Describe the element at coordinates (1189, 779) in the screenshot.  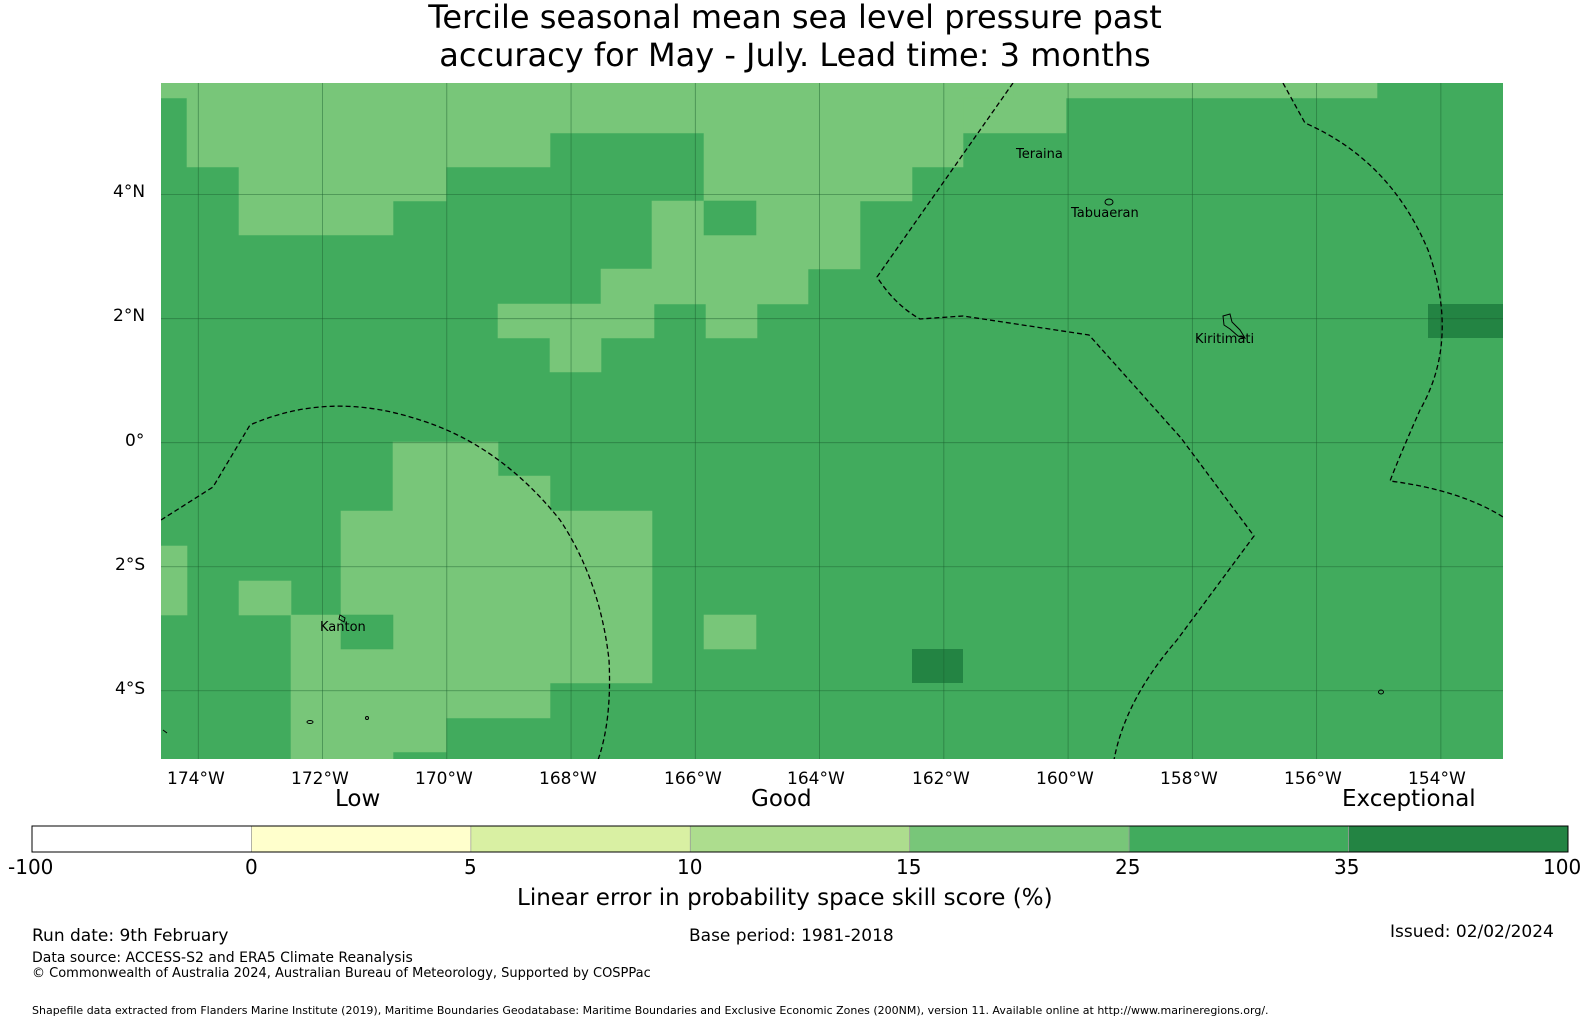
I see `lon-tick-label: 158°W` at that location.